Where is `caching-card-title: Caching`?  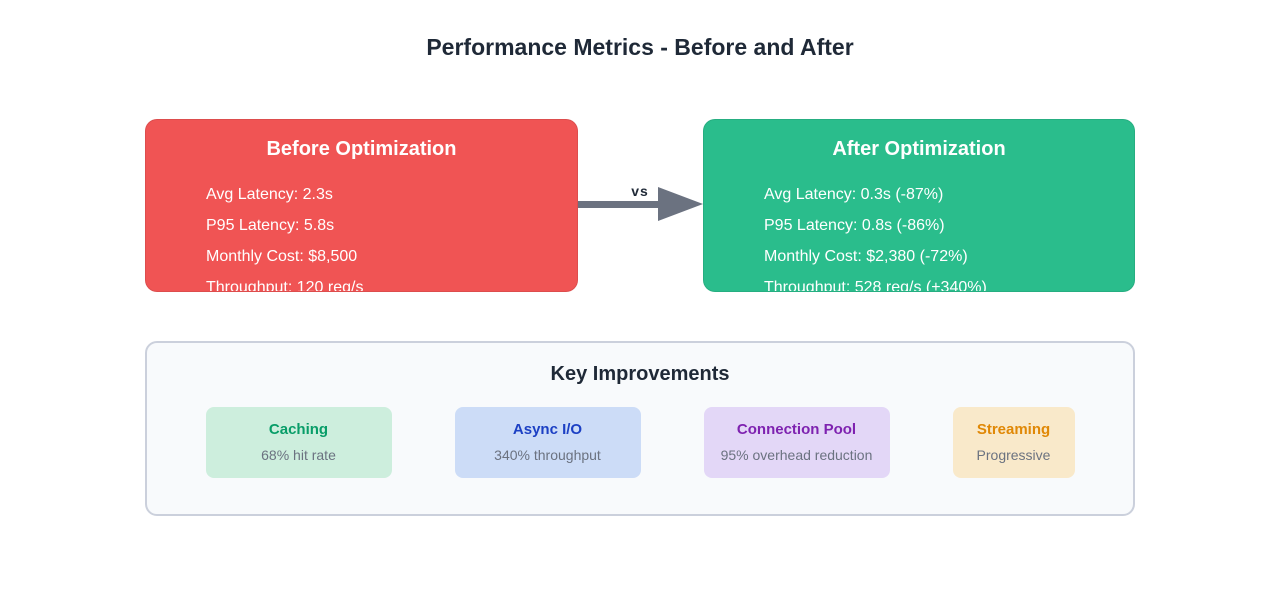 caching-card-title: Caching is located at coordinates (298, 429).